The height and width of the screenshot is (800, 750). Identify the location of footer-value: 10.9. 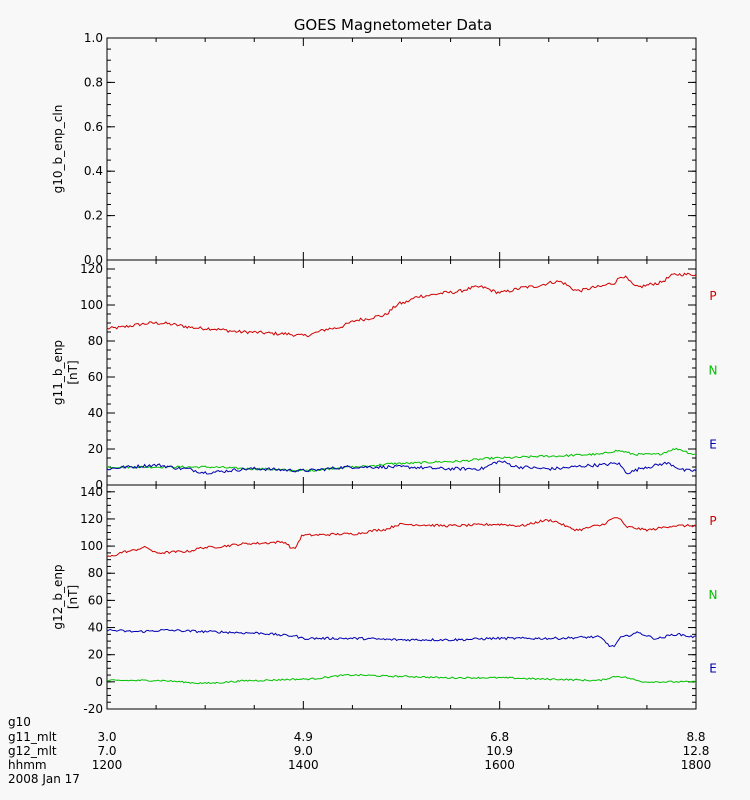
(499, 751).